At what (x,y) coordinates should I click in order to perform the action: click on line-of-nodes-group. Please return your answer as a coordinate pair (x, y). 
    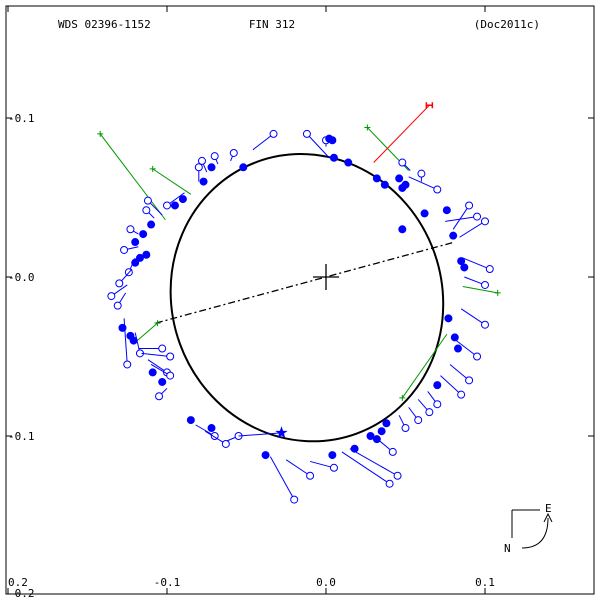
    Looking at the image, I should click on (305, 282).